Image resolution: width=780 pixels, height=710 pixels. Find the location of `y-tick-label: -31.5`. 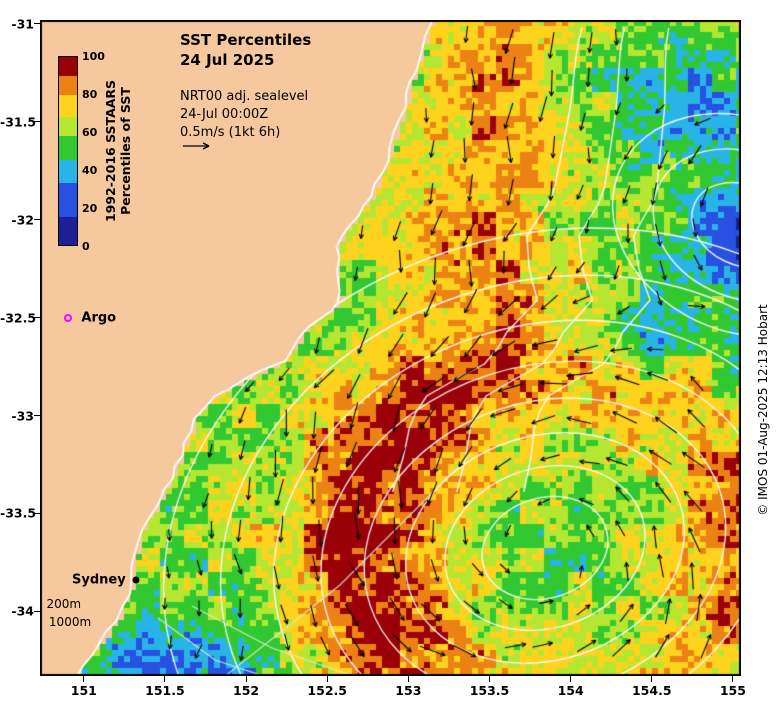

y-tick-label: -31.5 is located at coordinates (18, 122).